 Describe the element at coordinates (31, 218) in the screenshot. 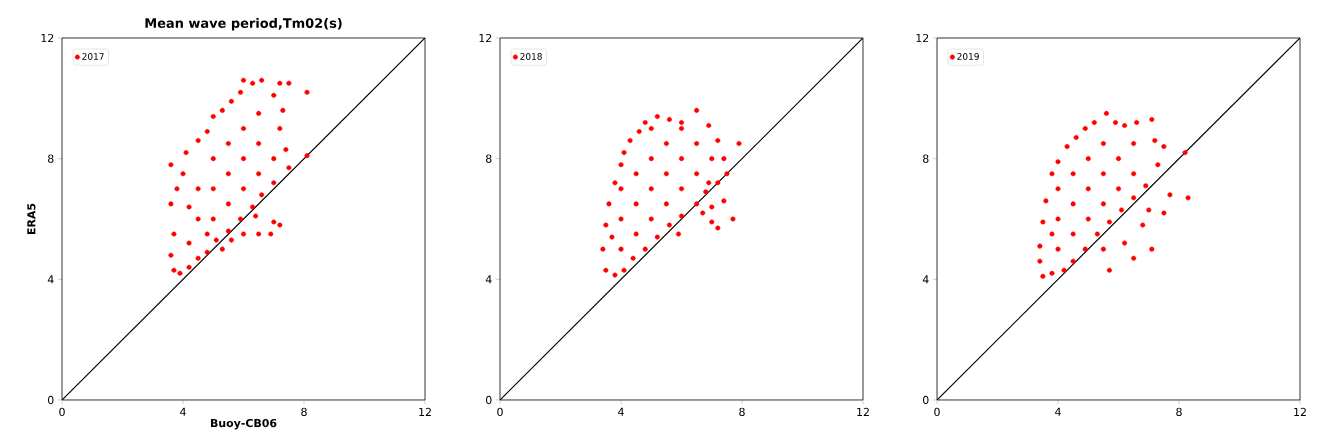

I see `y-axis-title: ERA5` at that location.